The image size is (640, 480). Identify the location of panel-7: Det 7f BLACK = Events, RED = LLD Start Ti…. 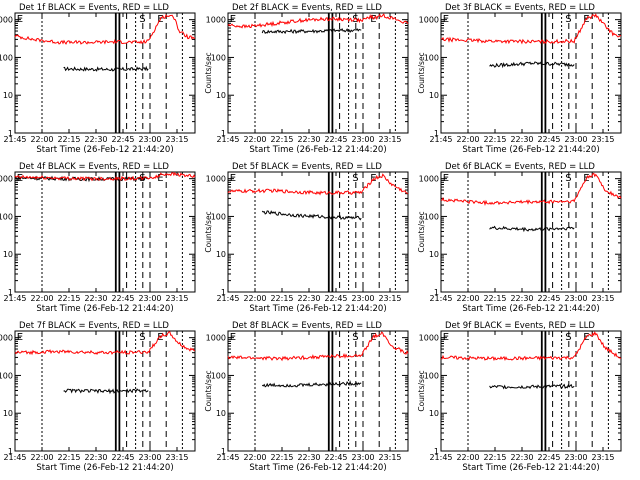
(98, 397).